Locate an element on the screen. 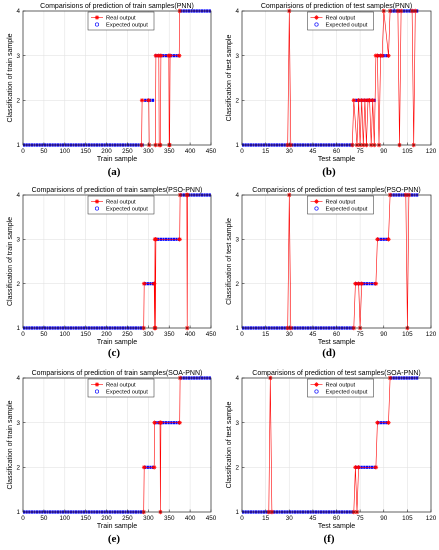  x-tick-label: 60 is located at coordinates (337, 518).